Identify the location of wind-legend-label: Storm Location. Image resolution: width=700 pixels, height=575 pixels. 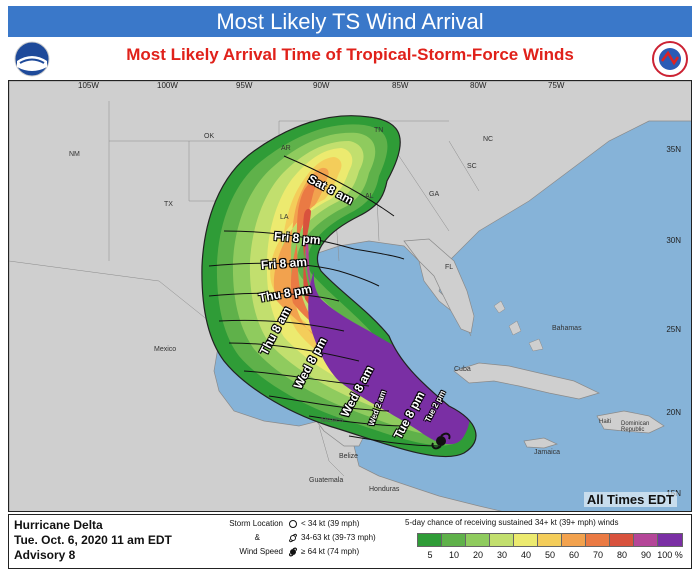
(256, 523).